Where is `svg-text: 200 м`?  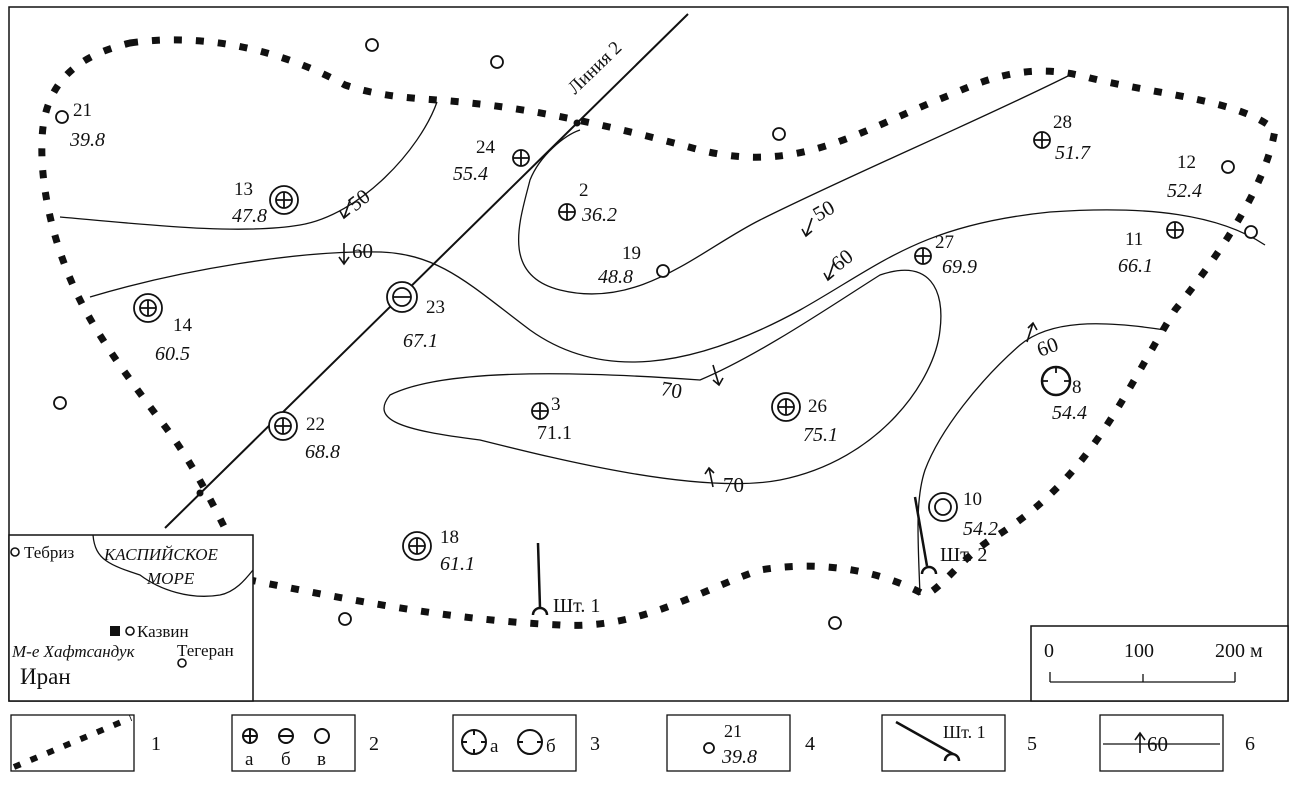 svg-text: 200 м is located at coordinates (1239, 651).